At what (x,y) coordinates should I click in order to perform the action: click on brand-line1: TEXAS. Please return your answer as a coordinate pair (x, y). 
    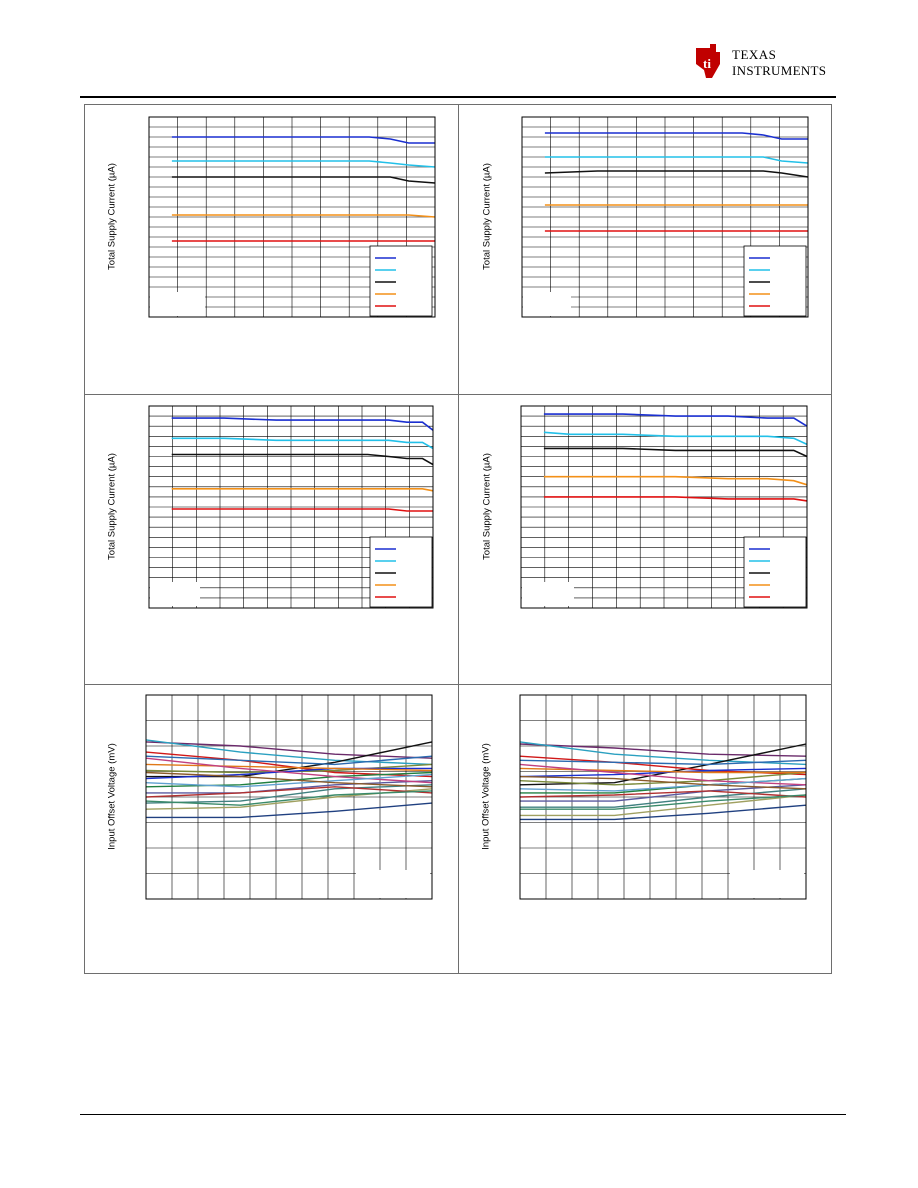
    Looking at the image, I should click on (754, 54).